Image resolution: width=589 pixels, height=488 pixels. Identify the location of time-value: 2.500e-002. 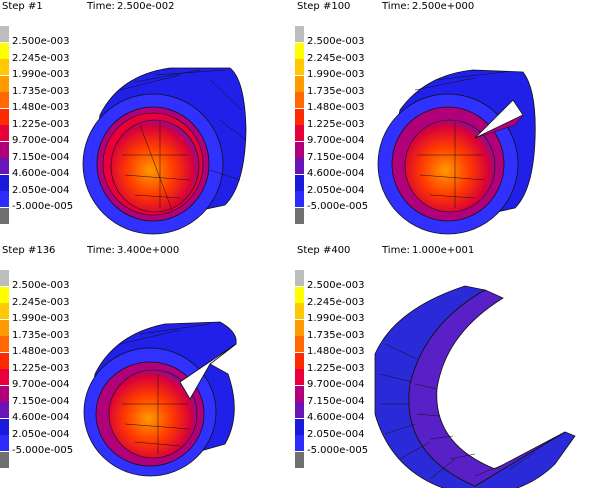
(146, 6).